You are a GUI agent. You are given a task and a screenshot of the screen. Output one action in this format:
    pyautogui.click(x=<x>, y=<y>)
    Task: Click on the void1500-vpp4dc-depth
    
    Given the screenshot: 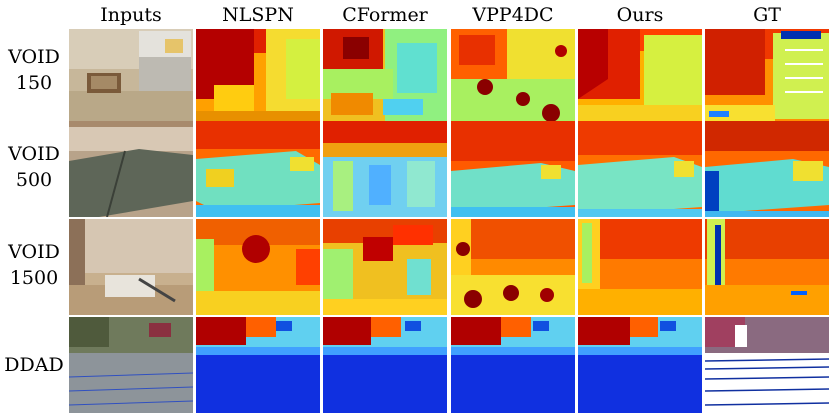 What is the action you would take?
    pyautogui.click(x=513, y=267)
    